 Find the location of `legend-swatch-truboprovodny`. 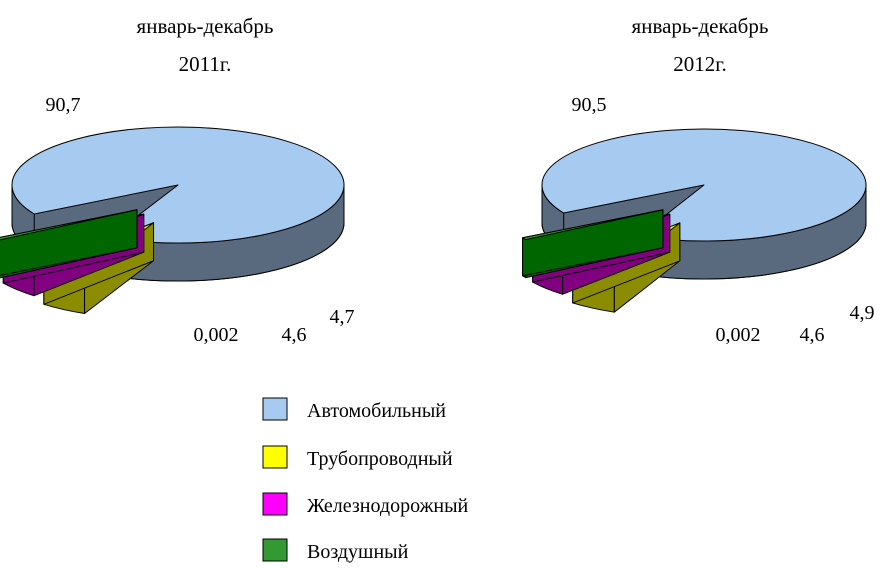

legend-swatch-truboprovodny is located at coordinates (275, 457).